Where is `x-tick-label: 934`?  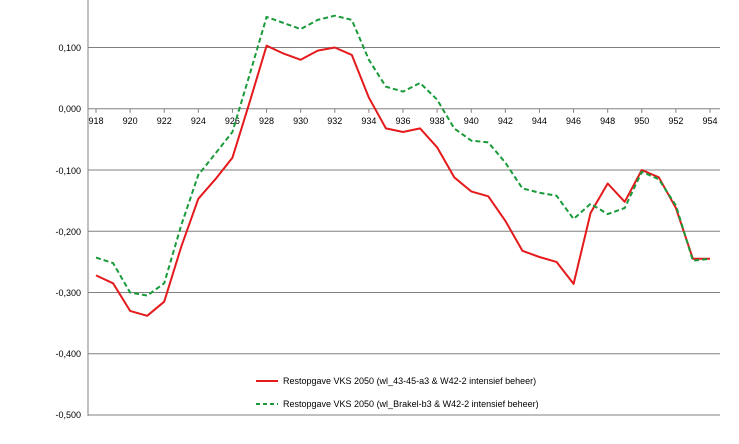 x-tick-label: 934 is located at coordinates (368, 121).